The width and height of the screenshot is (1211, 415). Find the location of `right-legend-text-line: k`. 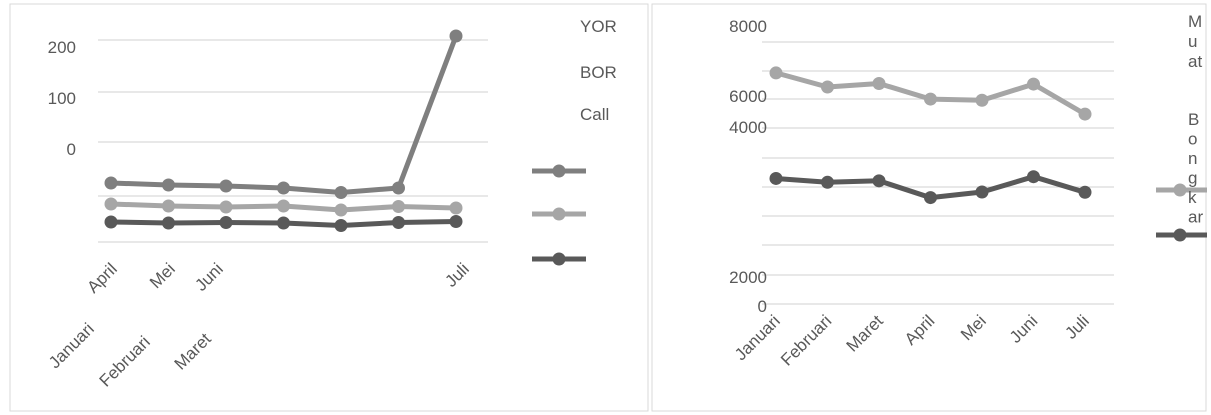

right-legend-text-line: k is located at coordinates (1192, 197).